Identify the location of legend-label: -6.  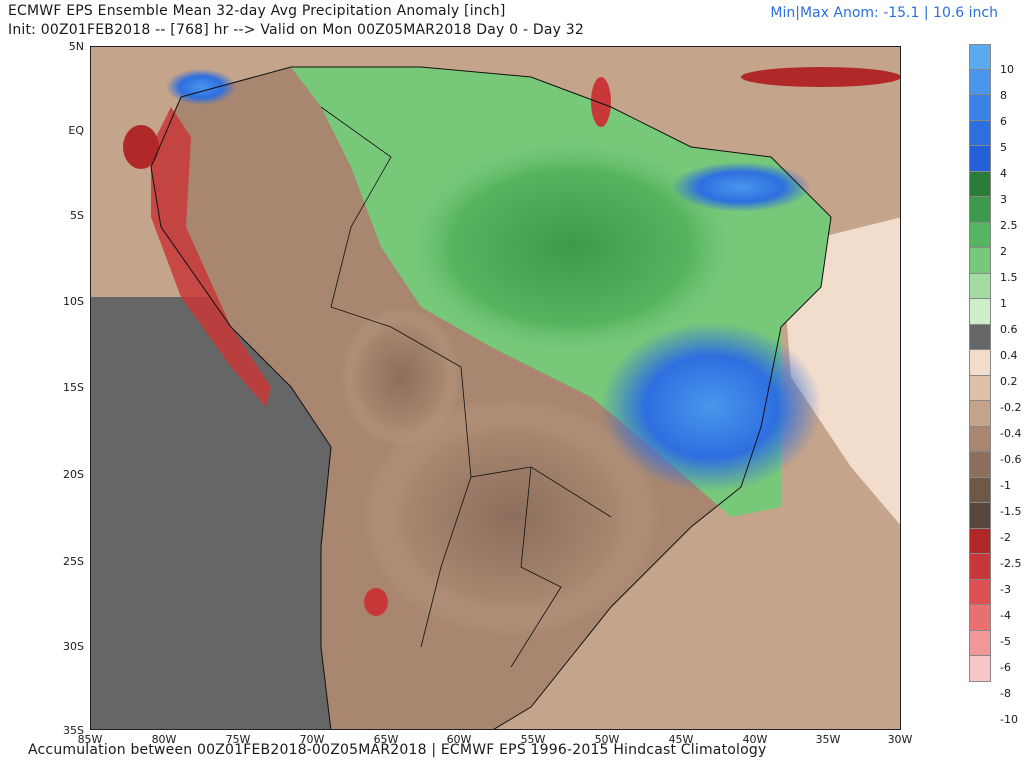
(1005, 667).